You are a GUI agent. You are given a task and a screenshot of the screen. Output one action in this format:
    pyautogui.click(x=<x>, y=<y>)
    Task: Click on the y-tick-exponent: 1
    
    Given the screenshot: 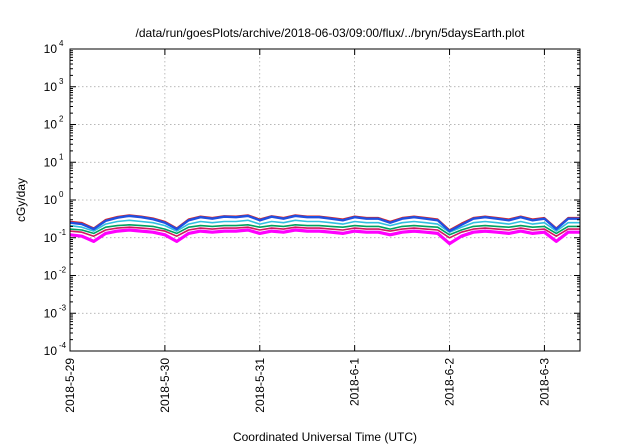 What is the action you would take?
    pyautogui.click(x=61, y=156)
    